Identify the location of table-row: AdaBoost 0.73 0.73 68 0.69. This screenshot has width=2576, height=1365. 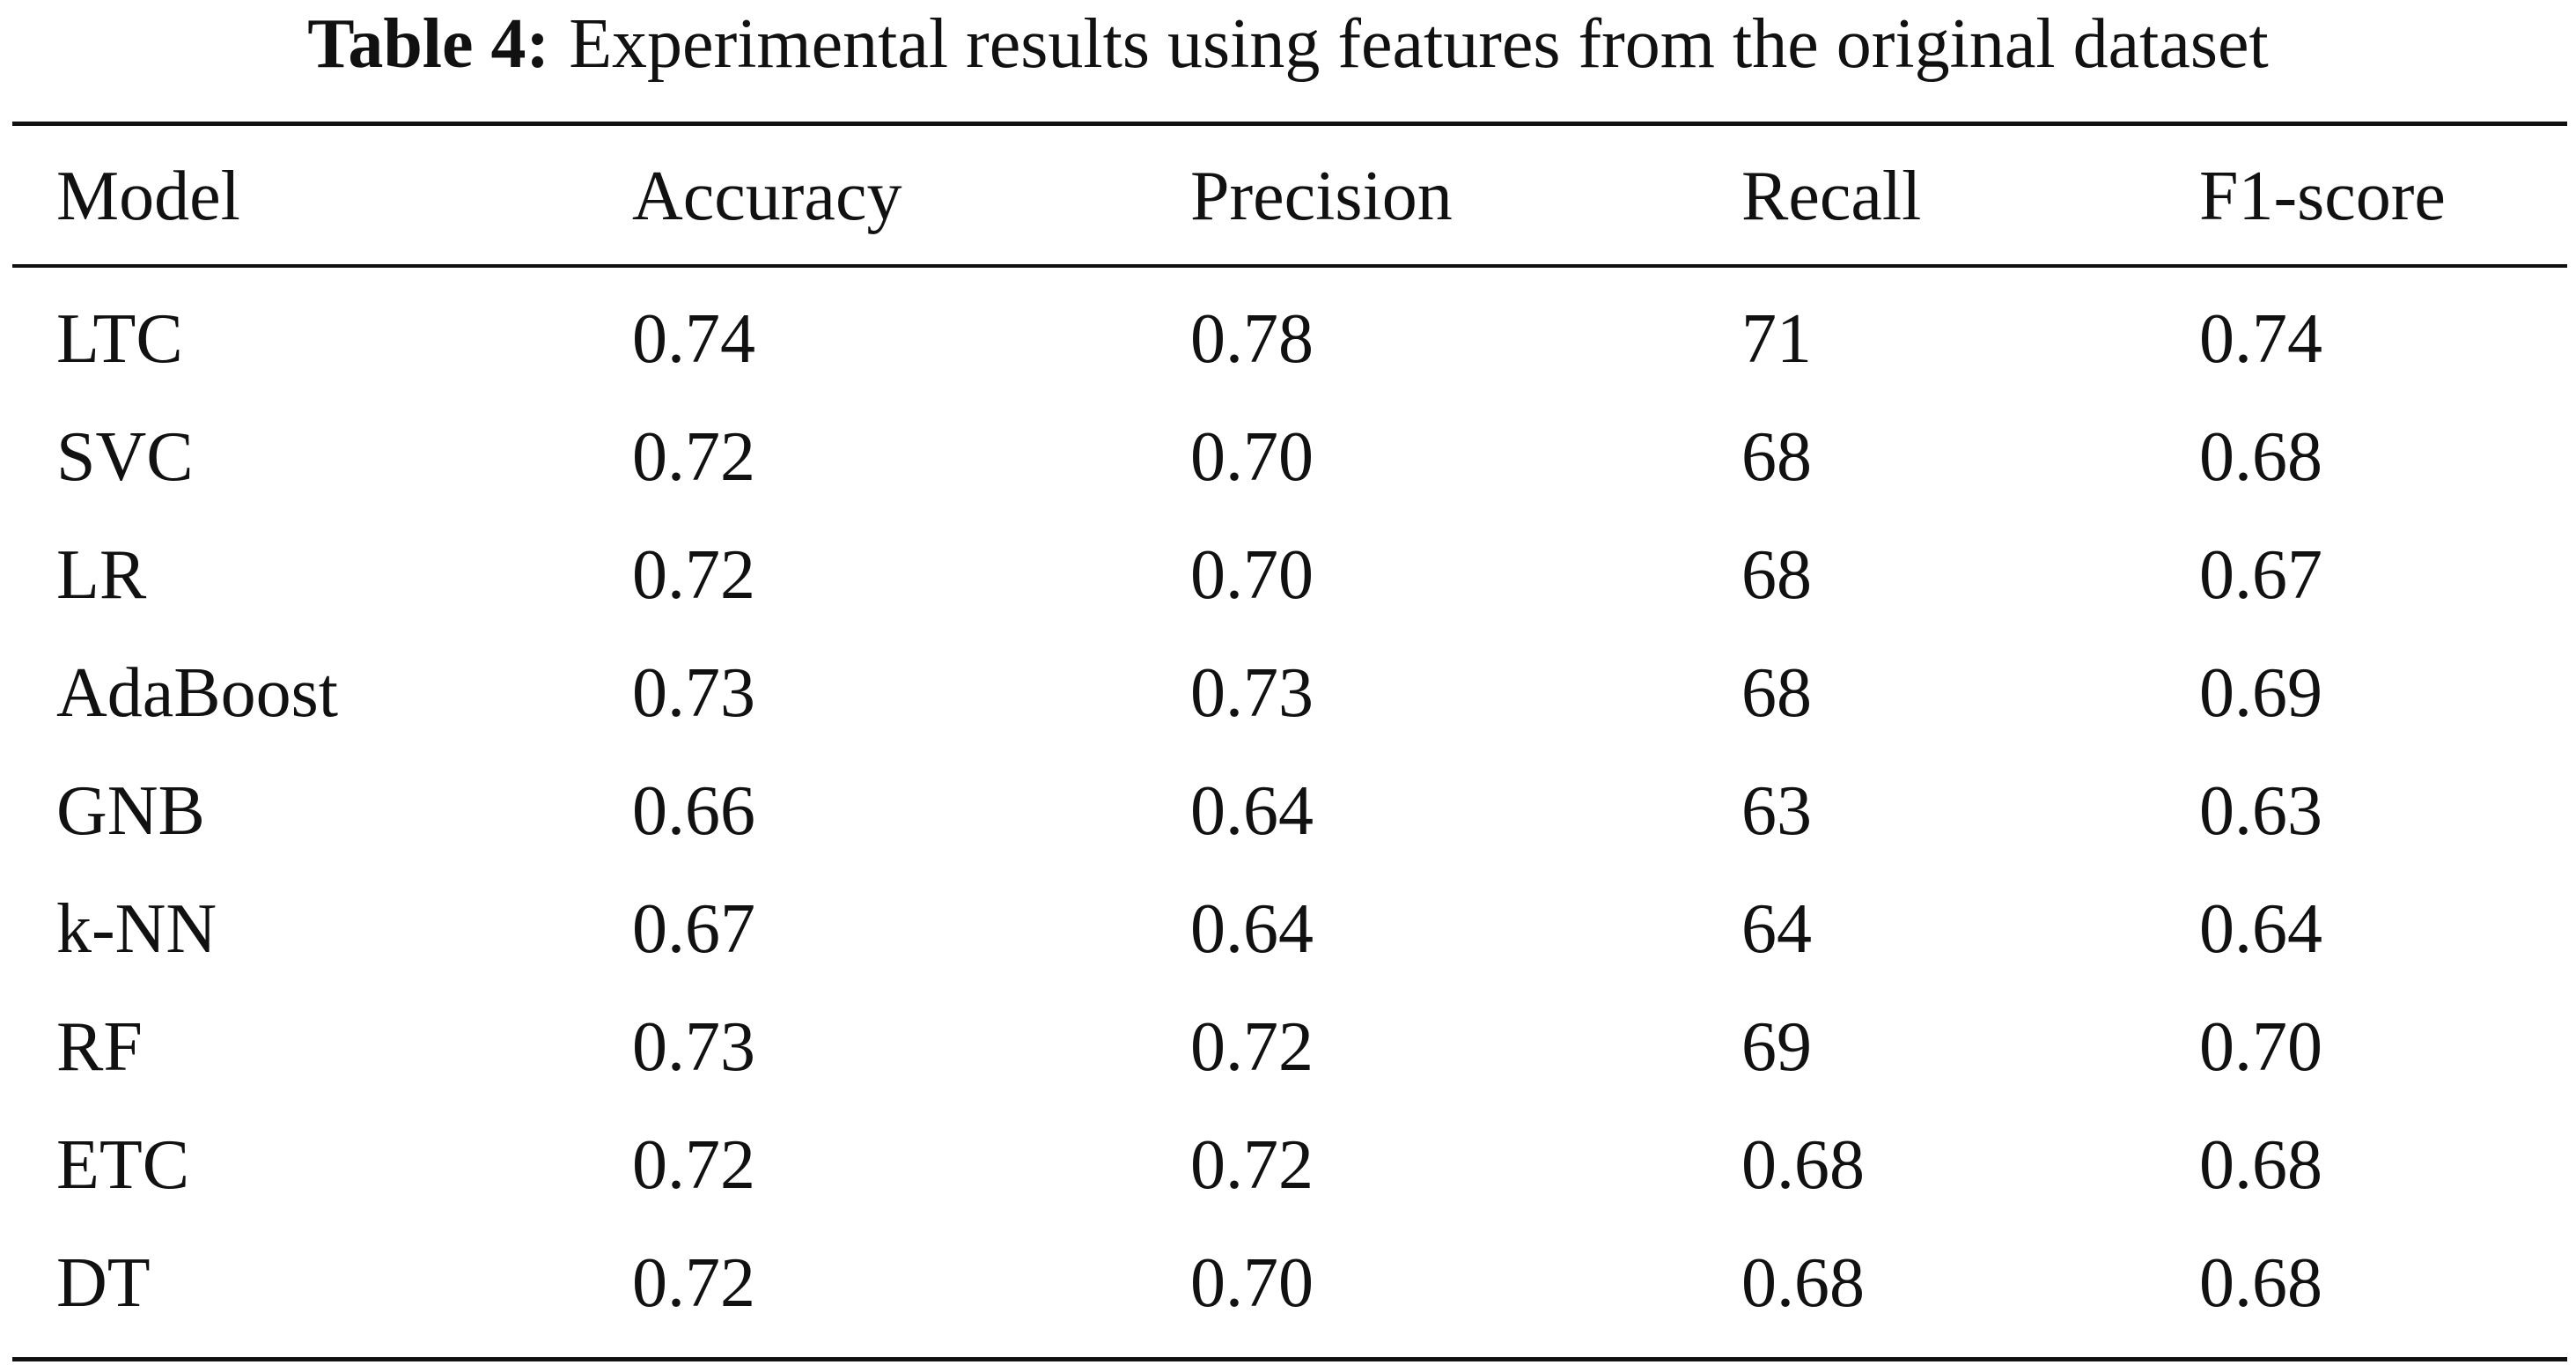
(1288, 693).